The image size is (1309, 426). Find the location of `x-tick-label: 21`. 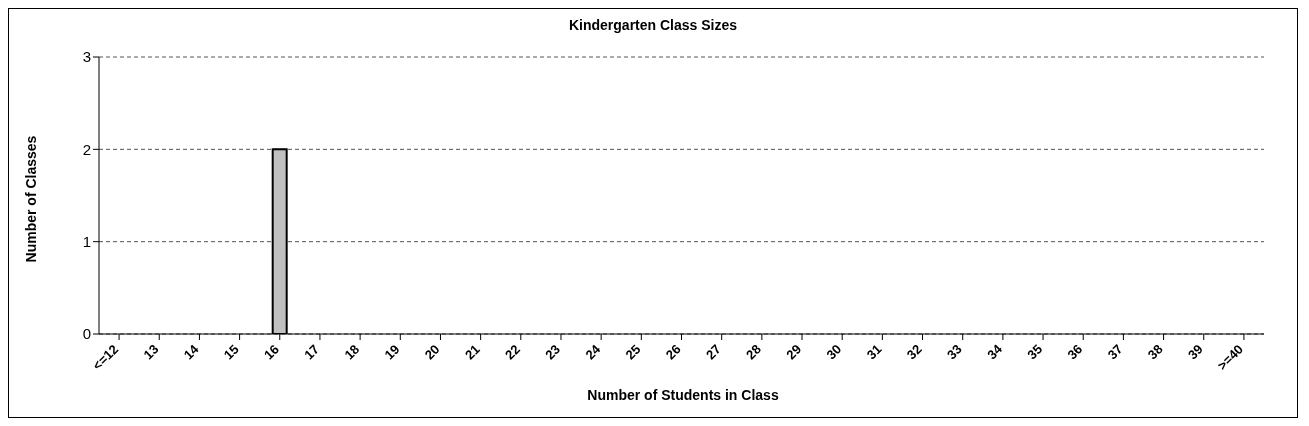

x-tick-label: 21 is located at coordinates (472, 352).